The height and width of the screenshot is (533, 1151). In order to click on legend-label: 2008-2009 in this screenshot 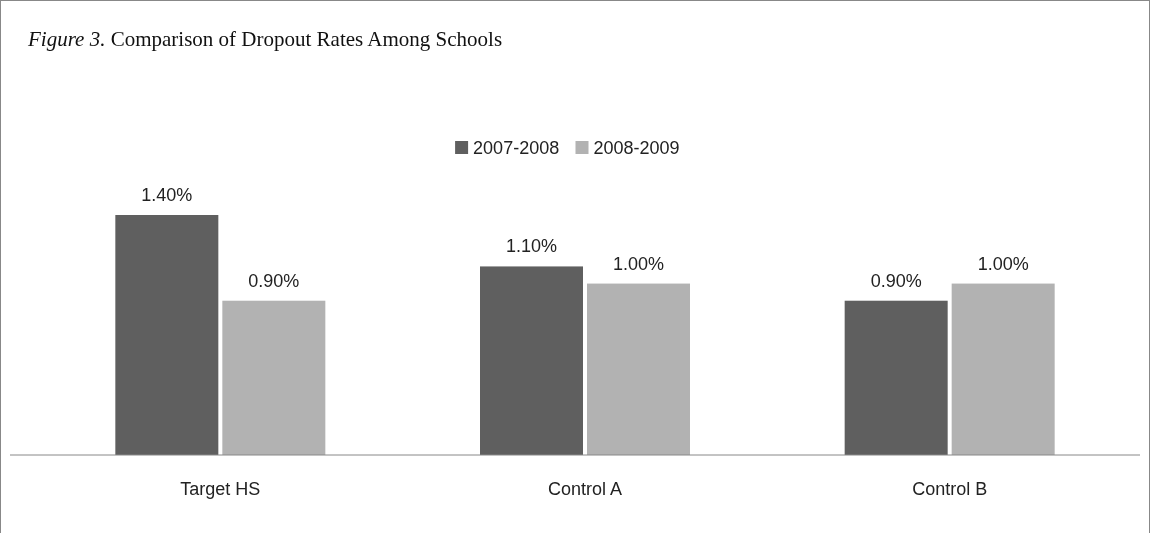, I will do `click(636, 148)`.